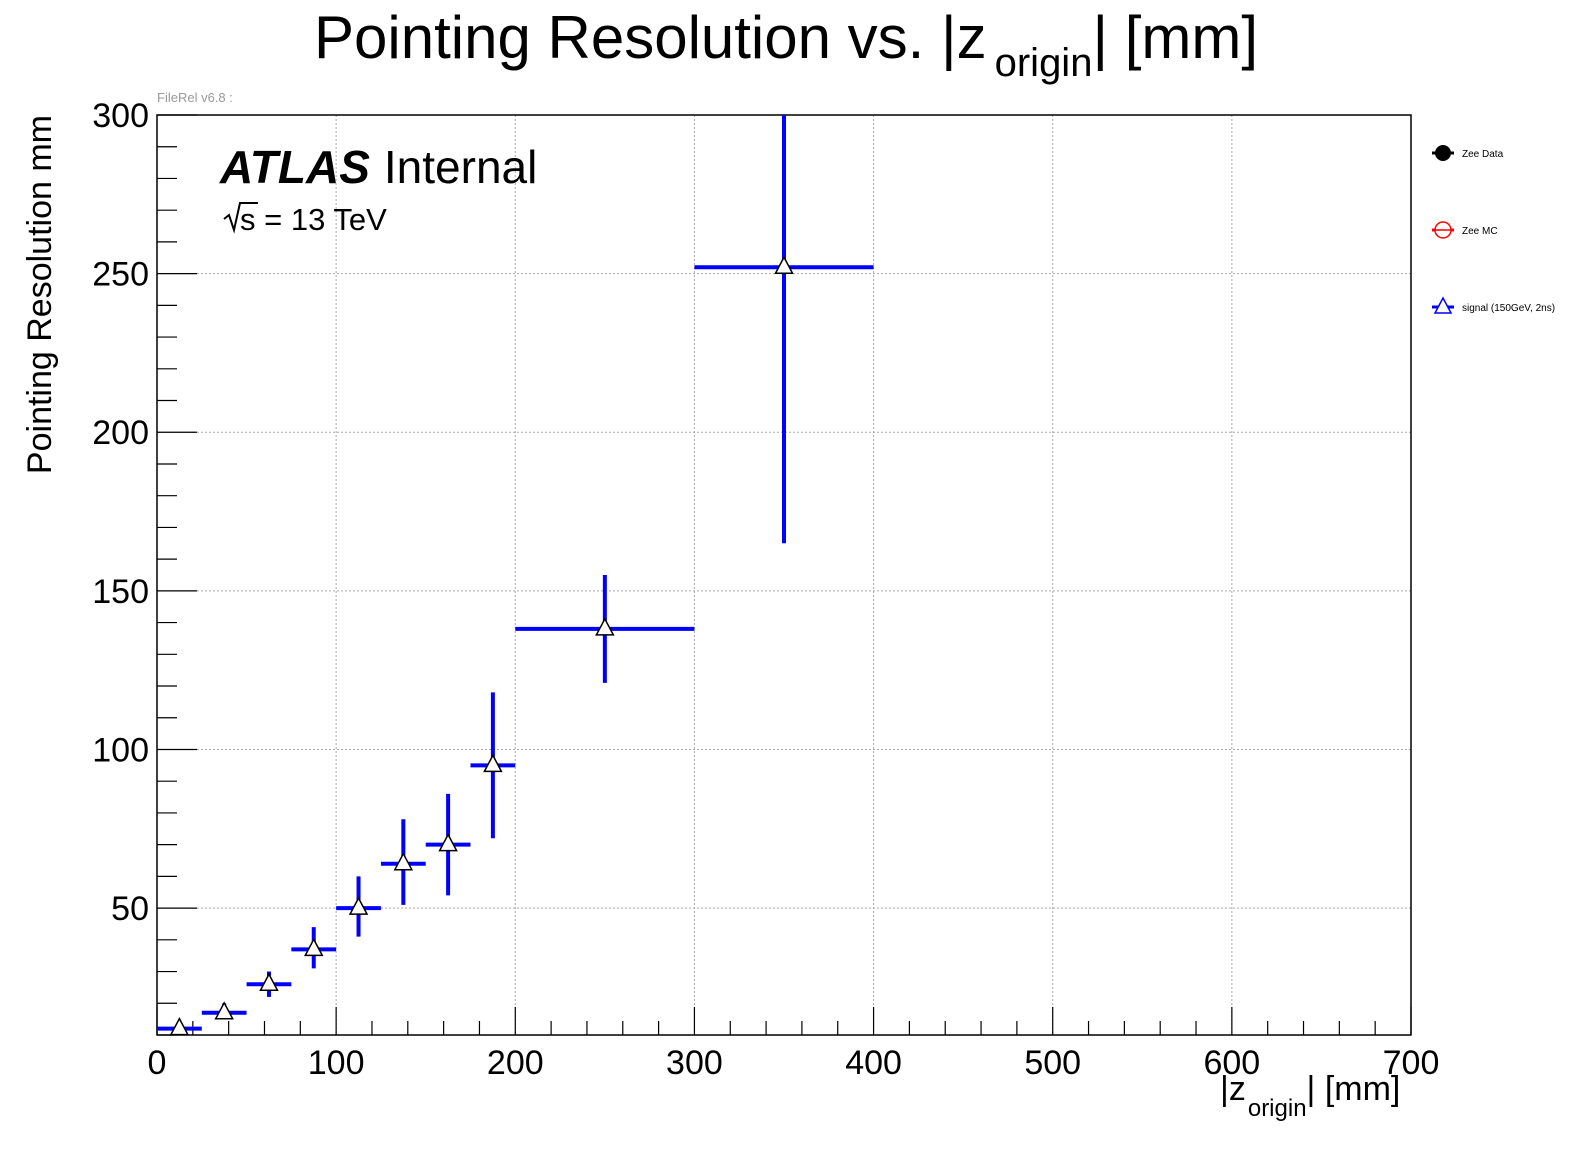 Image resolution: width=1596 pixels, height=1172 pixels. I want to click on atlas-bold: ATLAS, so click(294, 167).